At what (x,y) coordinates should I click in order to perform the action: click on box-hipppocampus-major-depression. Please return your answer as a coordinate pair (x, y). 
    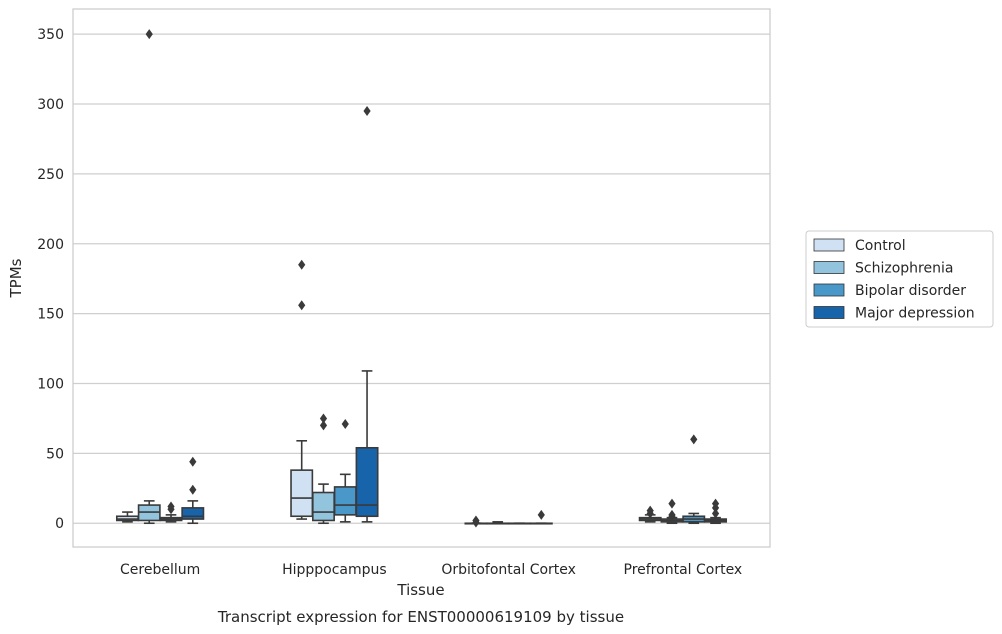
    Looking at the image, I should click on (367, 314).